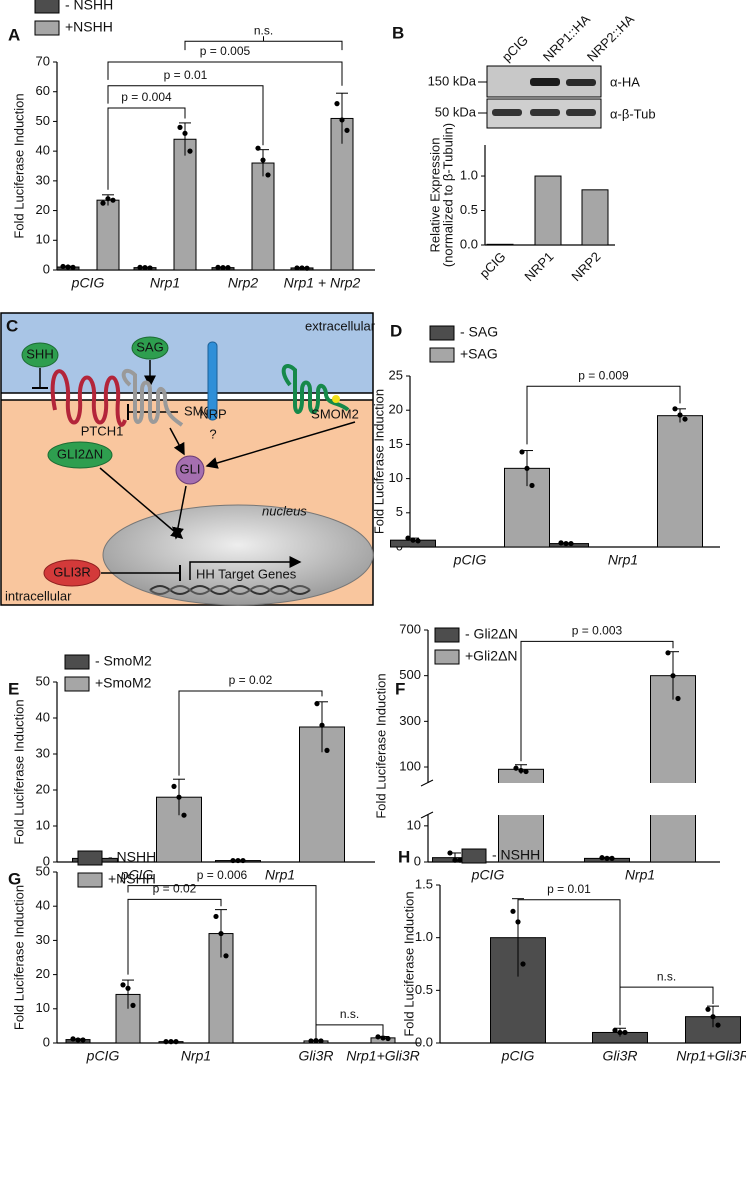  I want to click on y-tick-label: 500, so click(410, 674).